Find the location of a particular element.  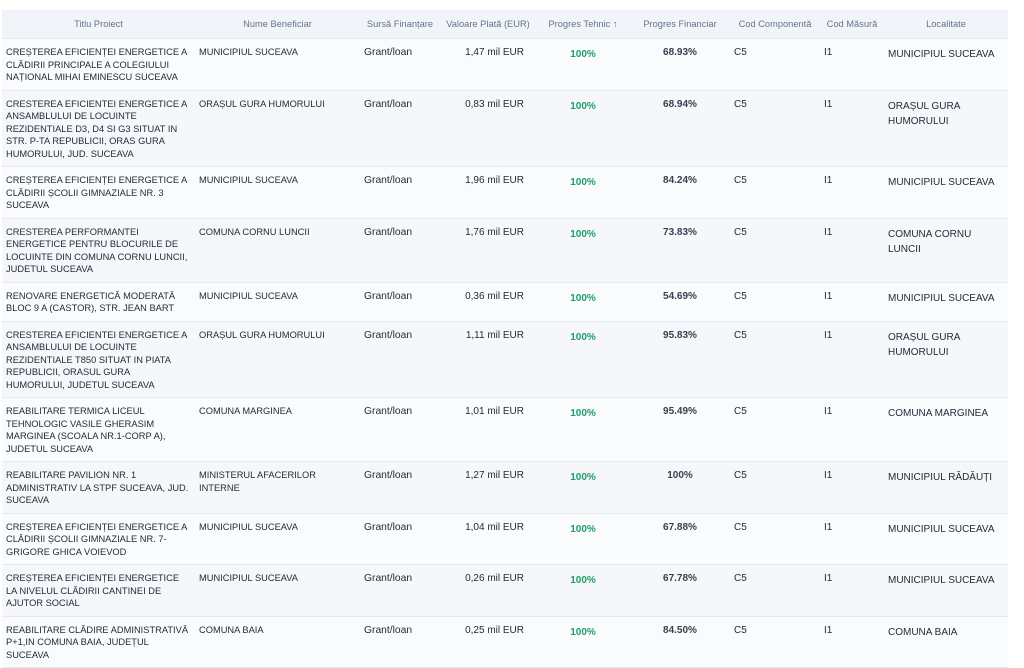

cell-value: 0,26 mil EUR is located at coordinates (488, 590).